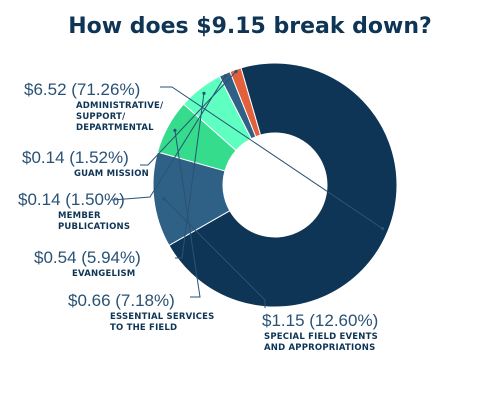 Image resolution: width=500 pixels, height=400 pixels. What do you see at coordinates (111, 174) in the screenshot?
I see `category-label: GUAM MISSION` at bounding box center [111, 174].